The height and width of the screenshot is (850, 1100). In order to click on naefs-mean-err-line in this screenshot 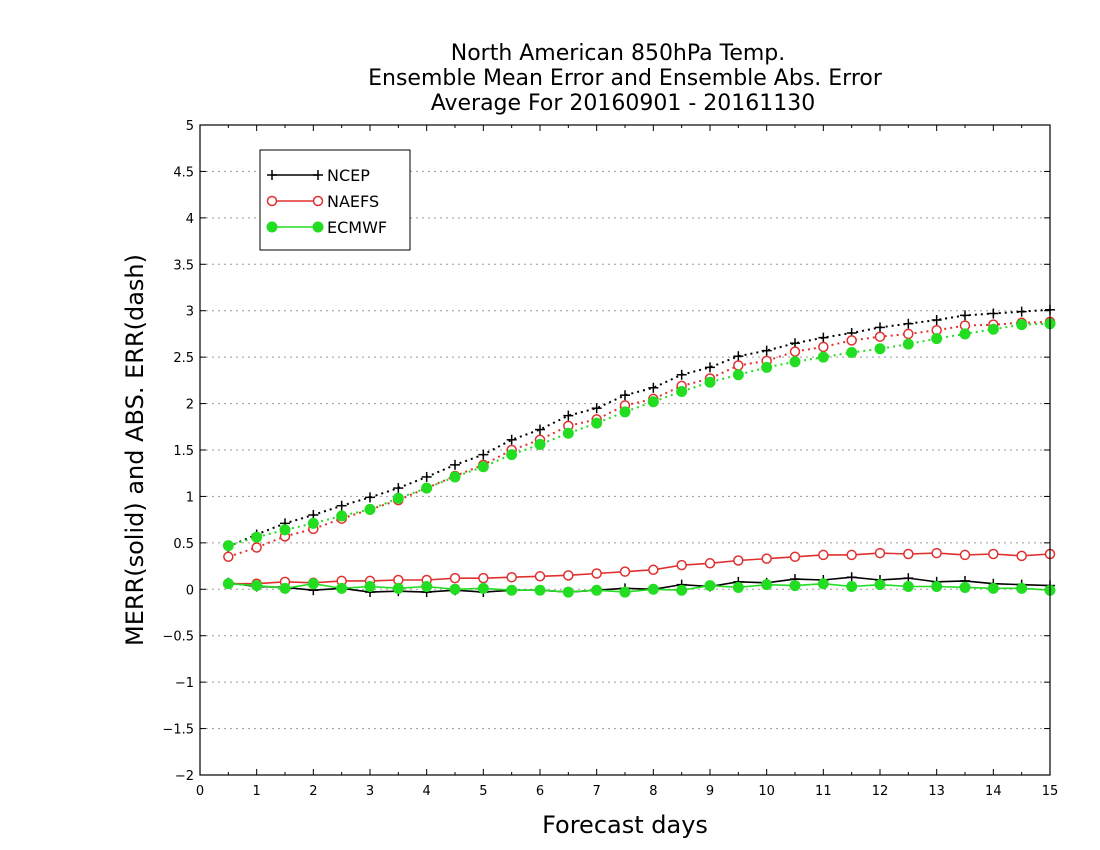, I will do `click(639, 568)`.